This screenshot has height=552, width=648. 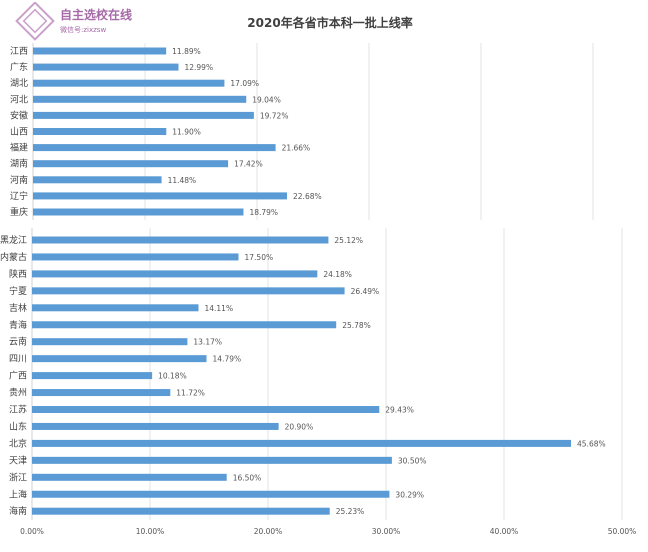 What do you see at coordinates (266, 99) in the screenshot?
I see `data-label: 19.04%` at bounding box center [266, 99].